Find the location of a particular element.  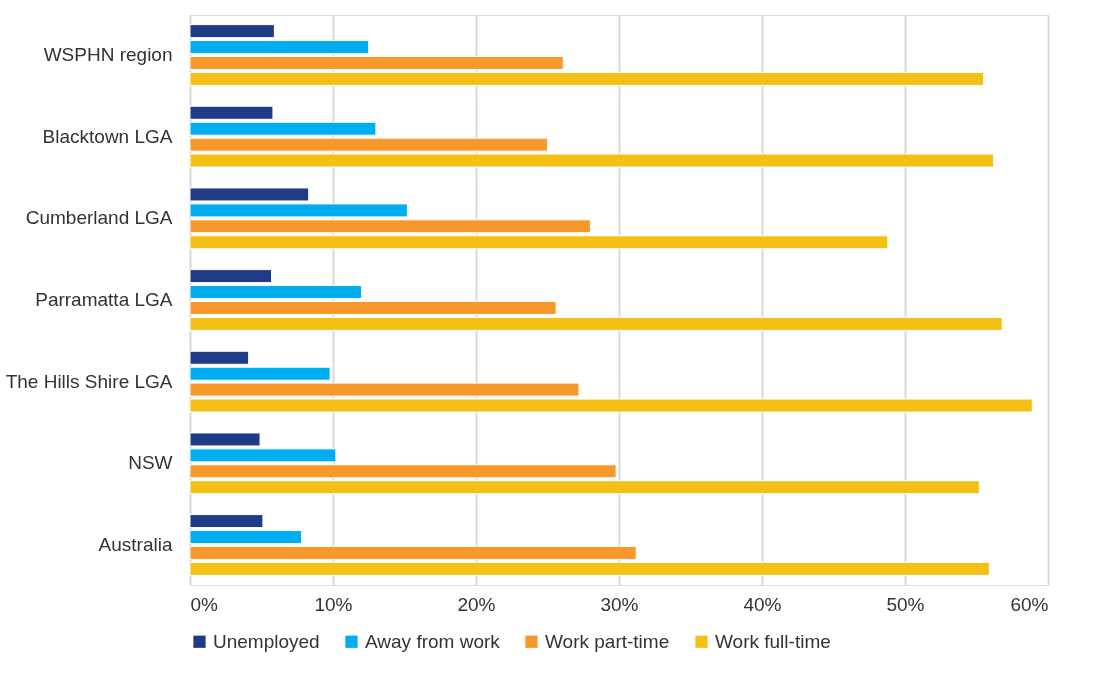

x-tick-label: 60% is located at coordinates (1029, 604).